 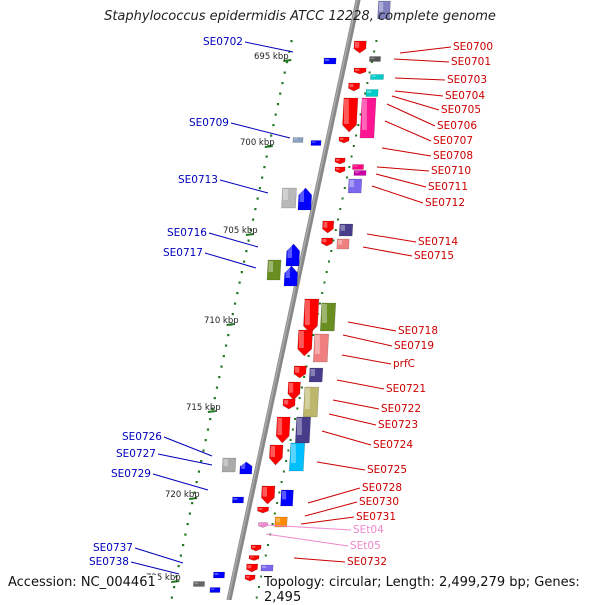 What do you see at coordinates (290, 276) in the screenshot?
I see `gene-se0717b` at bounding box center [290, 276].